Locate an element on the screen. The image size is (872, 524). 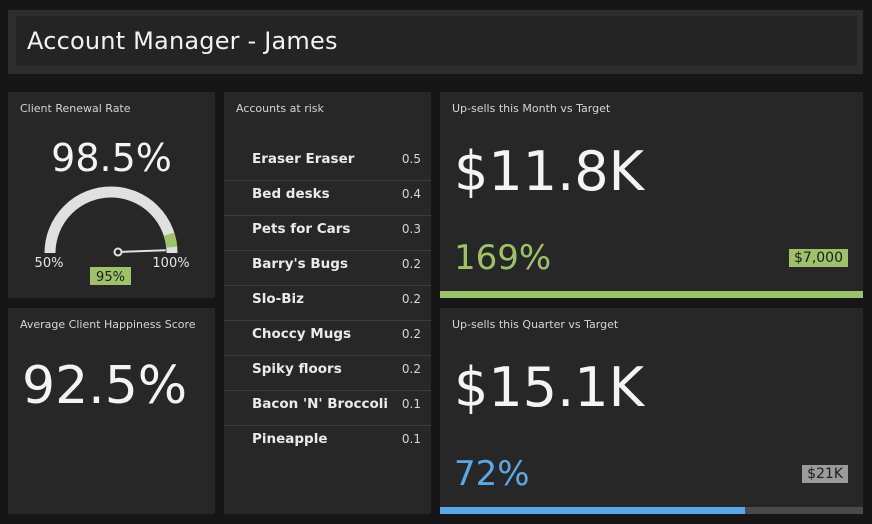
risk-row: Eraser Eraser 0.5 is located at coordinates (327, 163).